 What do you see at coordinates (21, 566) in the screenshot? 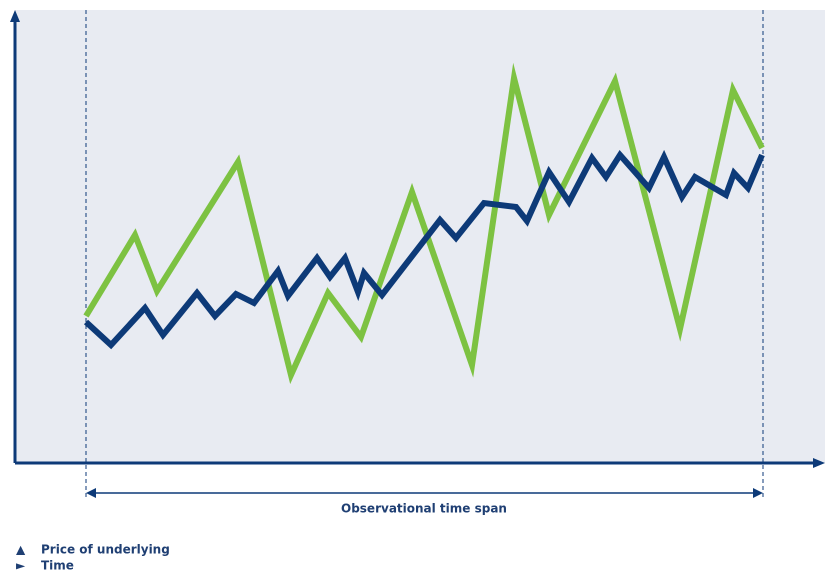
I see `legend-symbol: ►` at bounding box center [21, 566].